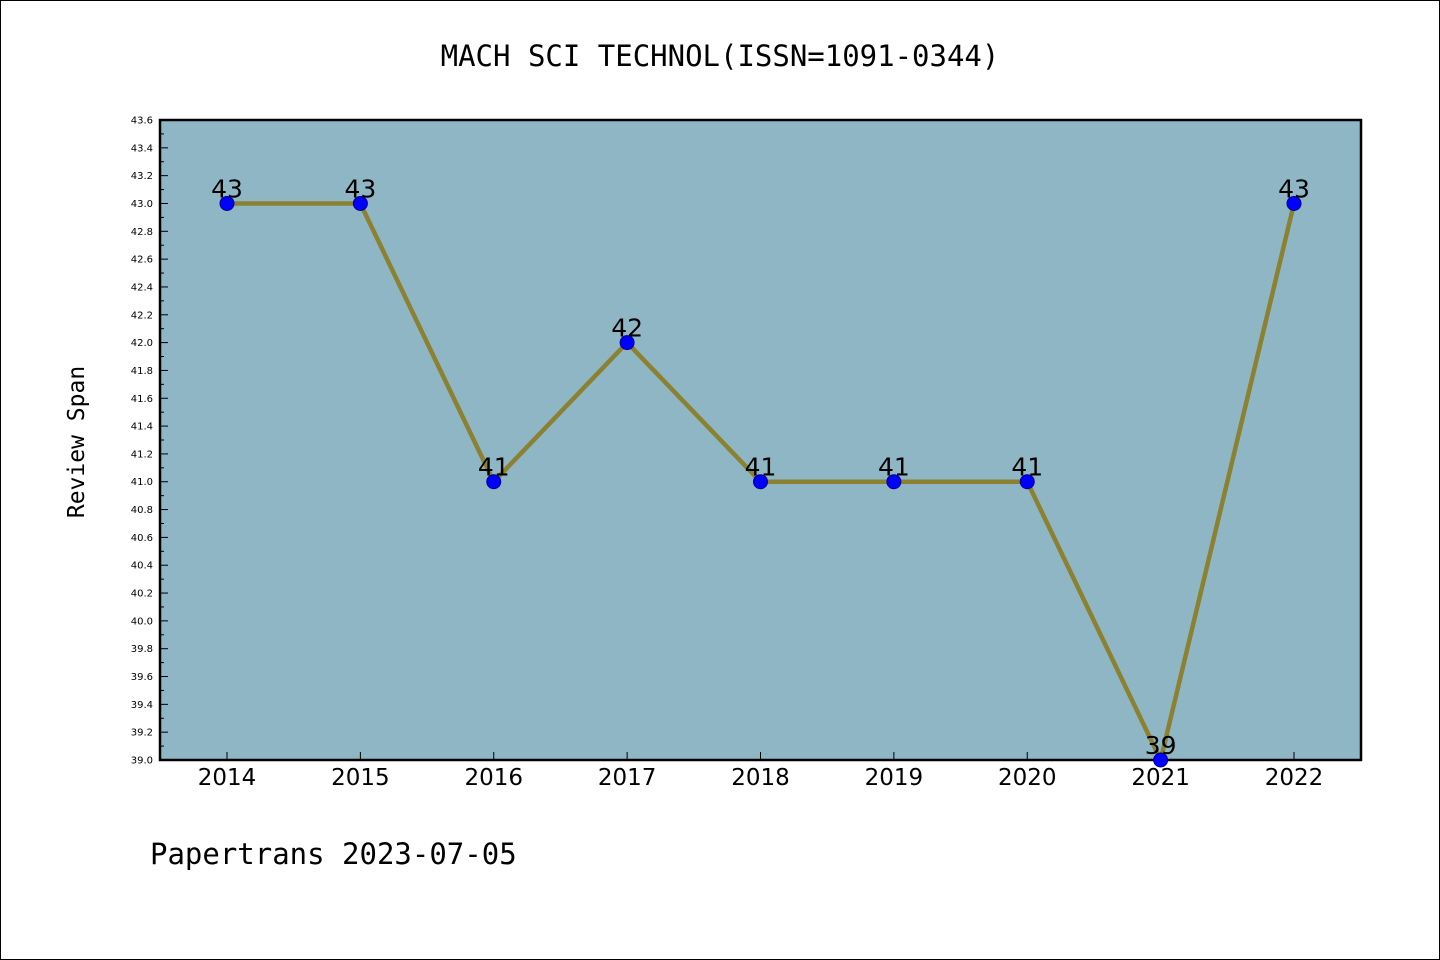 The width and height of the screenshot is (1440, 960). Describe the element at coordinates (1294, 778) in the screenshot. I see `x-tick-label: 2022` at that location.